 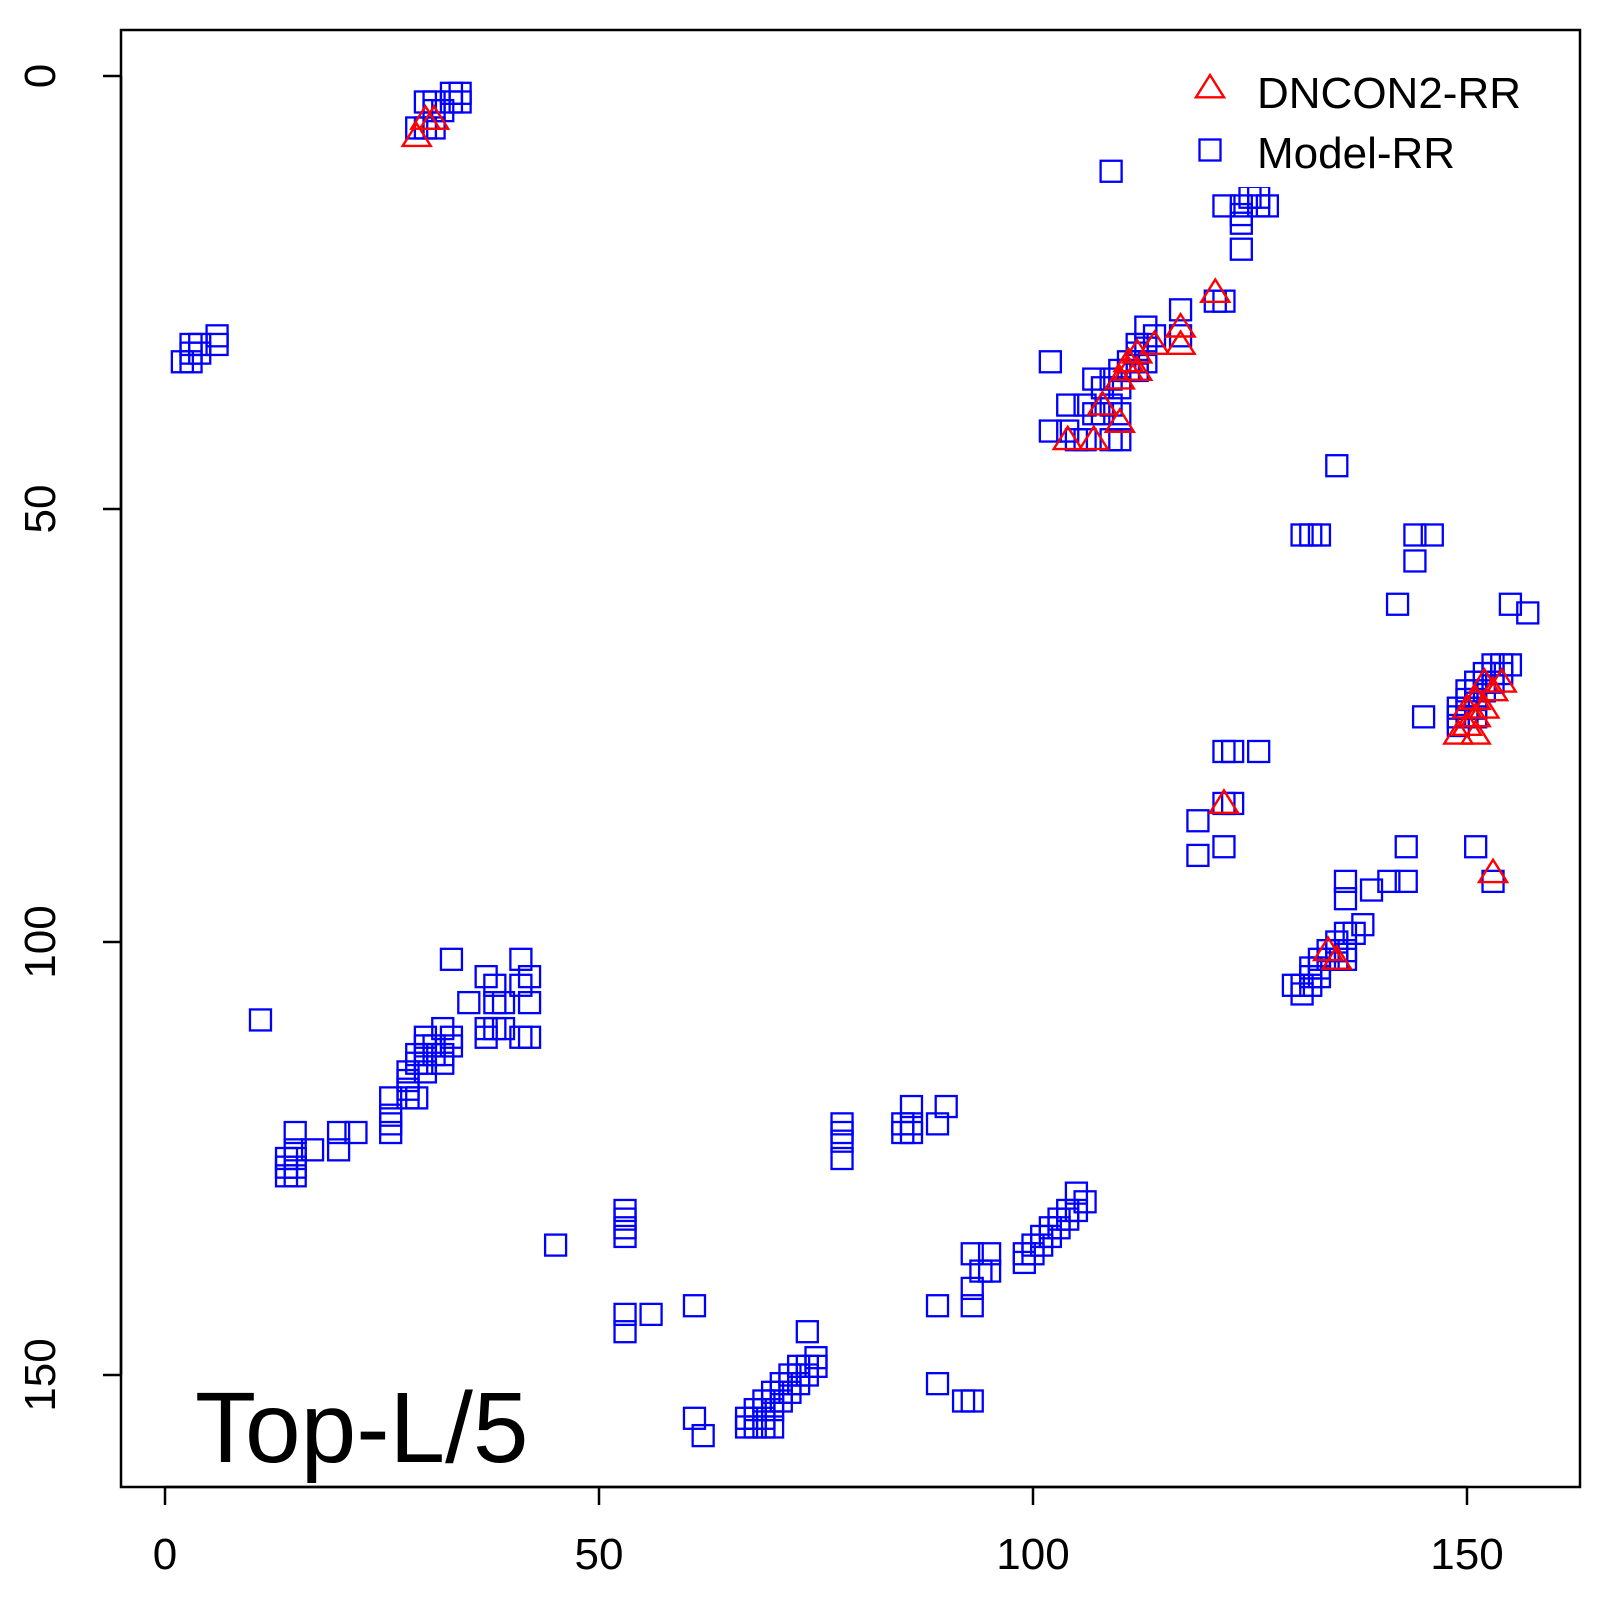 I want to click on legend-background, so click(x=1375, y=124).